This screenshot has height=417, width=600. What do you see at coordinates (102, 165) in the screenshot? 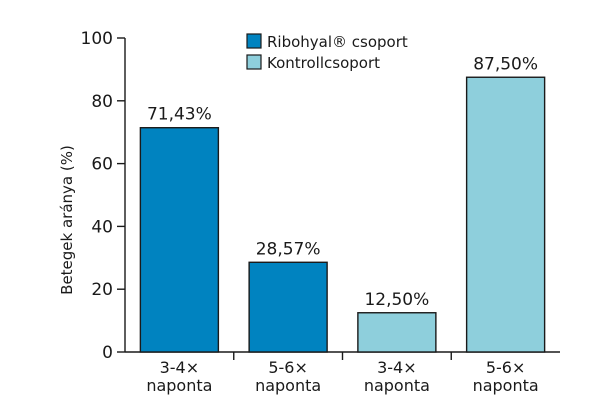
I see `y-tick-label: 60` at bounding box center [102, 165].